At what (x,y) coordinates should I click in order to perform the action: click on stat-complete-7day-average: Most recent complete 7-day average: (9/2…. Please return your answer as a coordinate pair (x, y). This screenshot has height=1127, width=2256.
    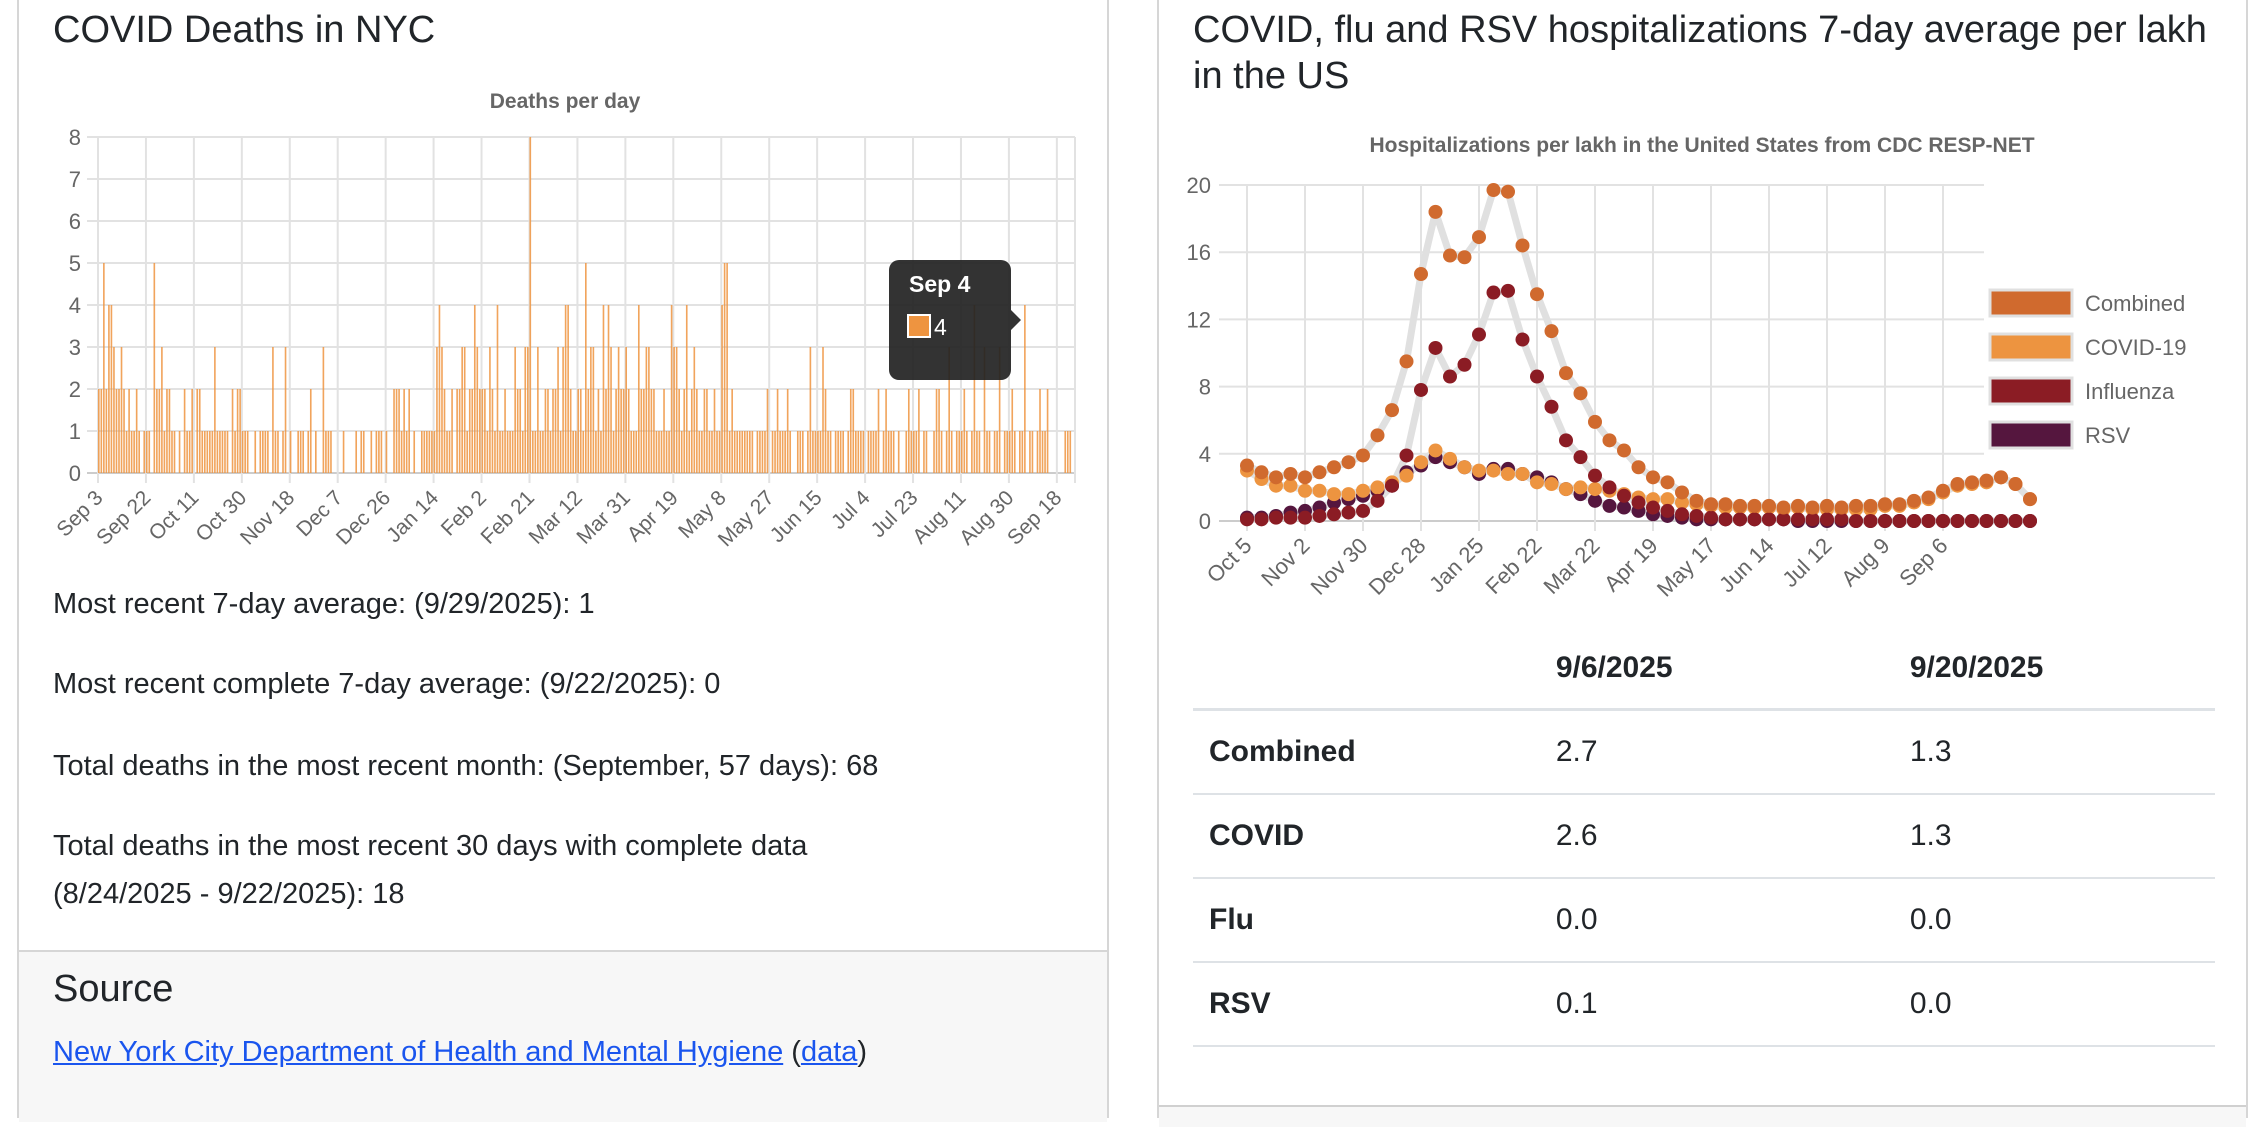
    Looking at the image, I should click on (387, 684).